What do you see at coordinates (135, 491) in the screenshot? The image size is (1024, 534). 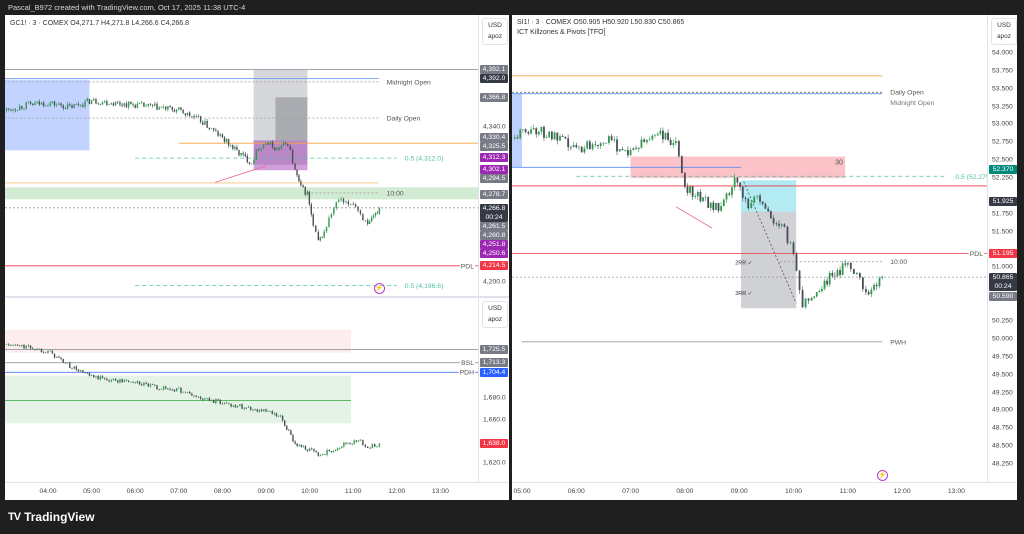 I see `time-tick: 06:00` at bounding box center [135, 491].